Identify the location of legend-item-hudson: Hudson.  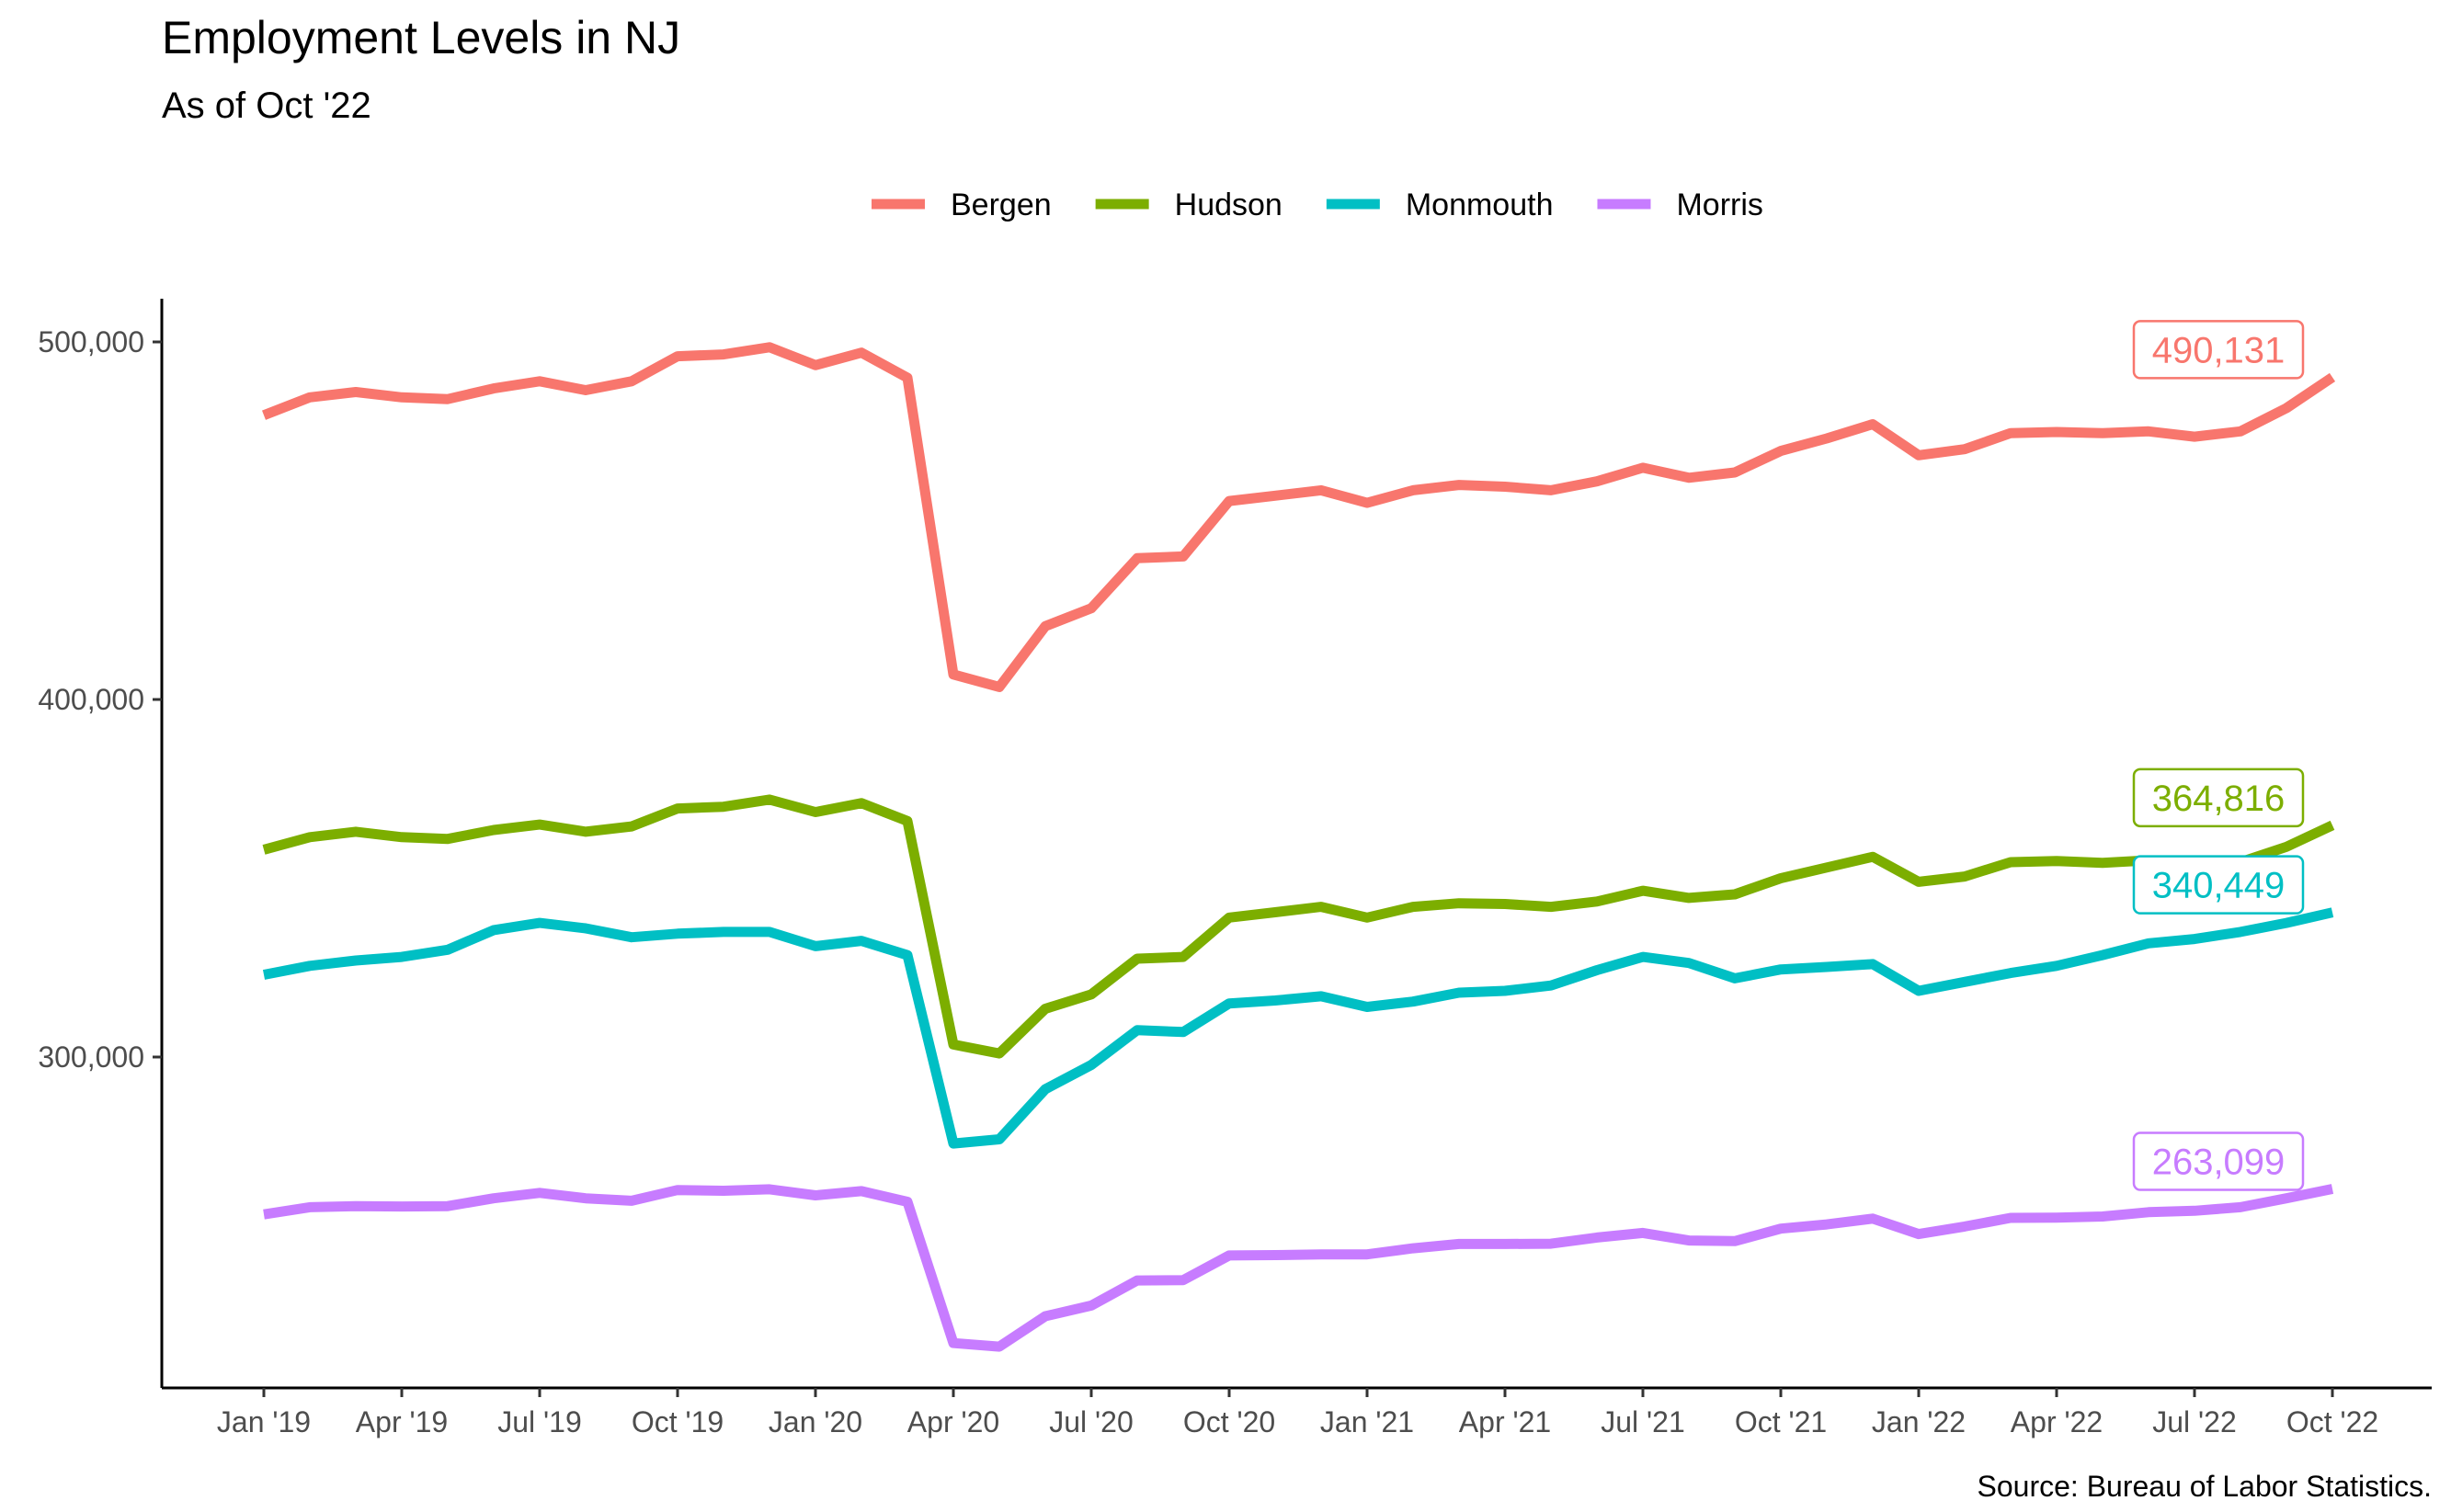
(1188, 205).